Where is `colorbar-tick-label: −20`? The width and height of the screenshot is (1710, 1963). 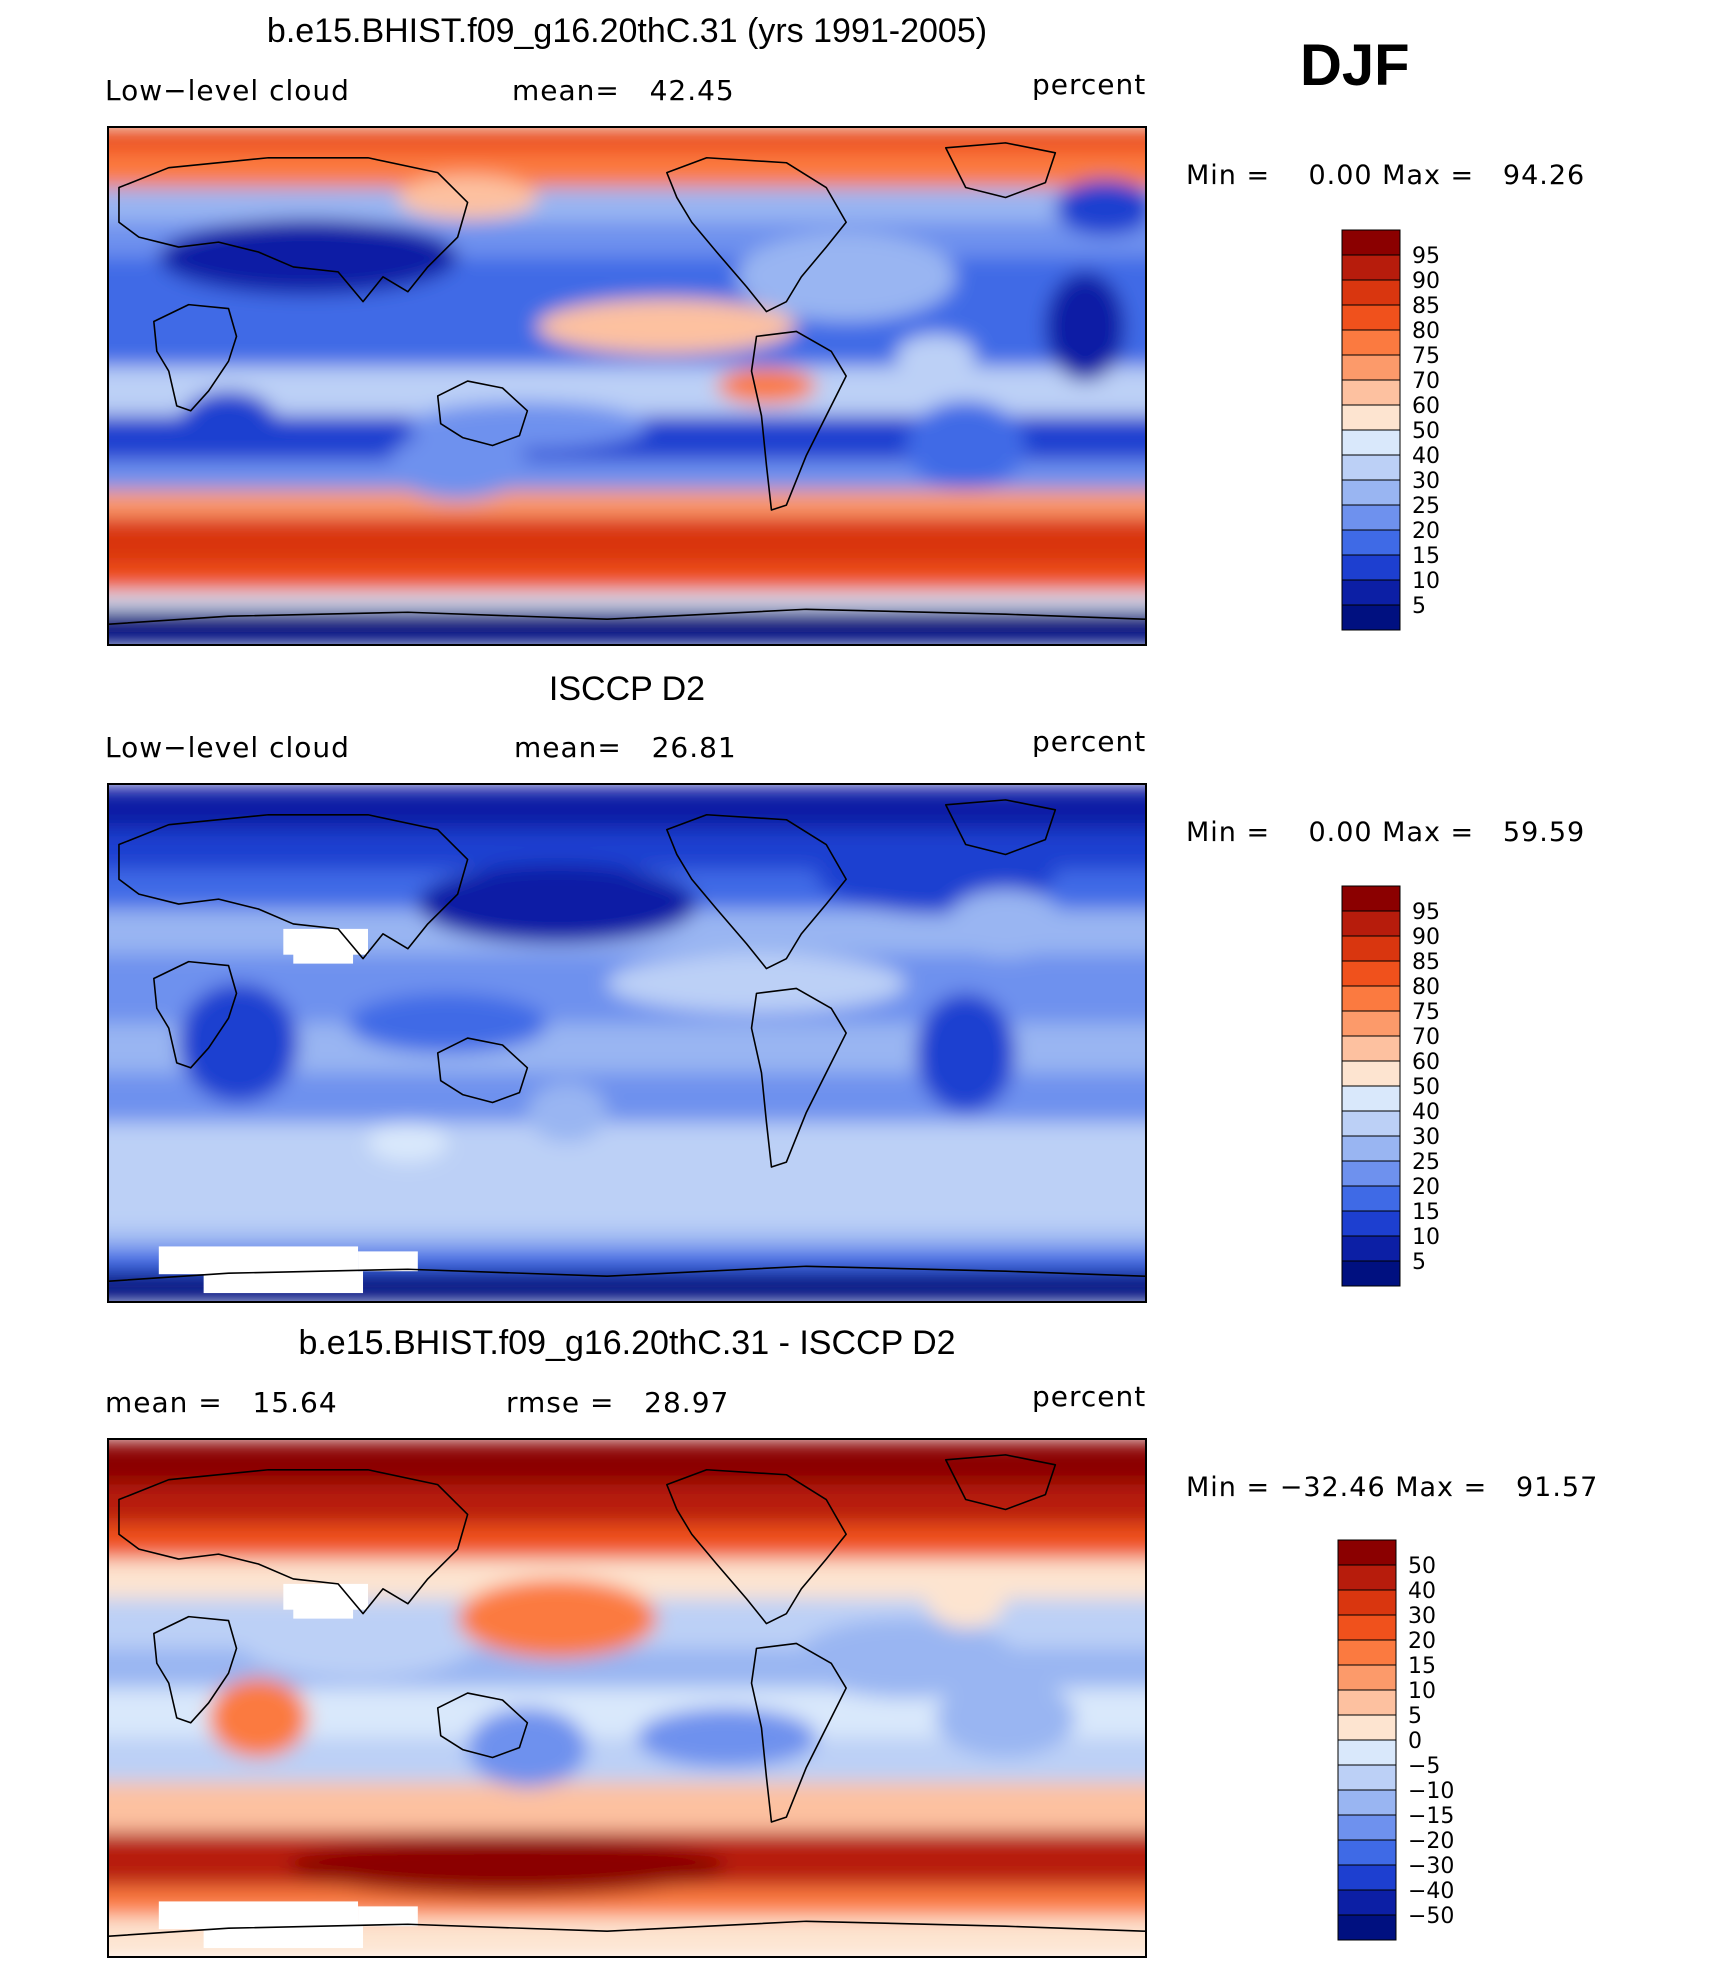
colorbar-tick-label: −20 is located at coordinates (1431, 1841).